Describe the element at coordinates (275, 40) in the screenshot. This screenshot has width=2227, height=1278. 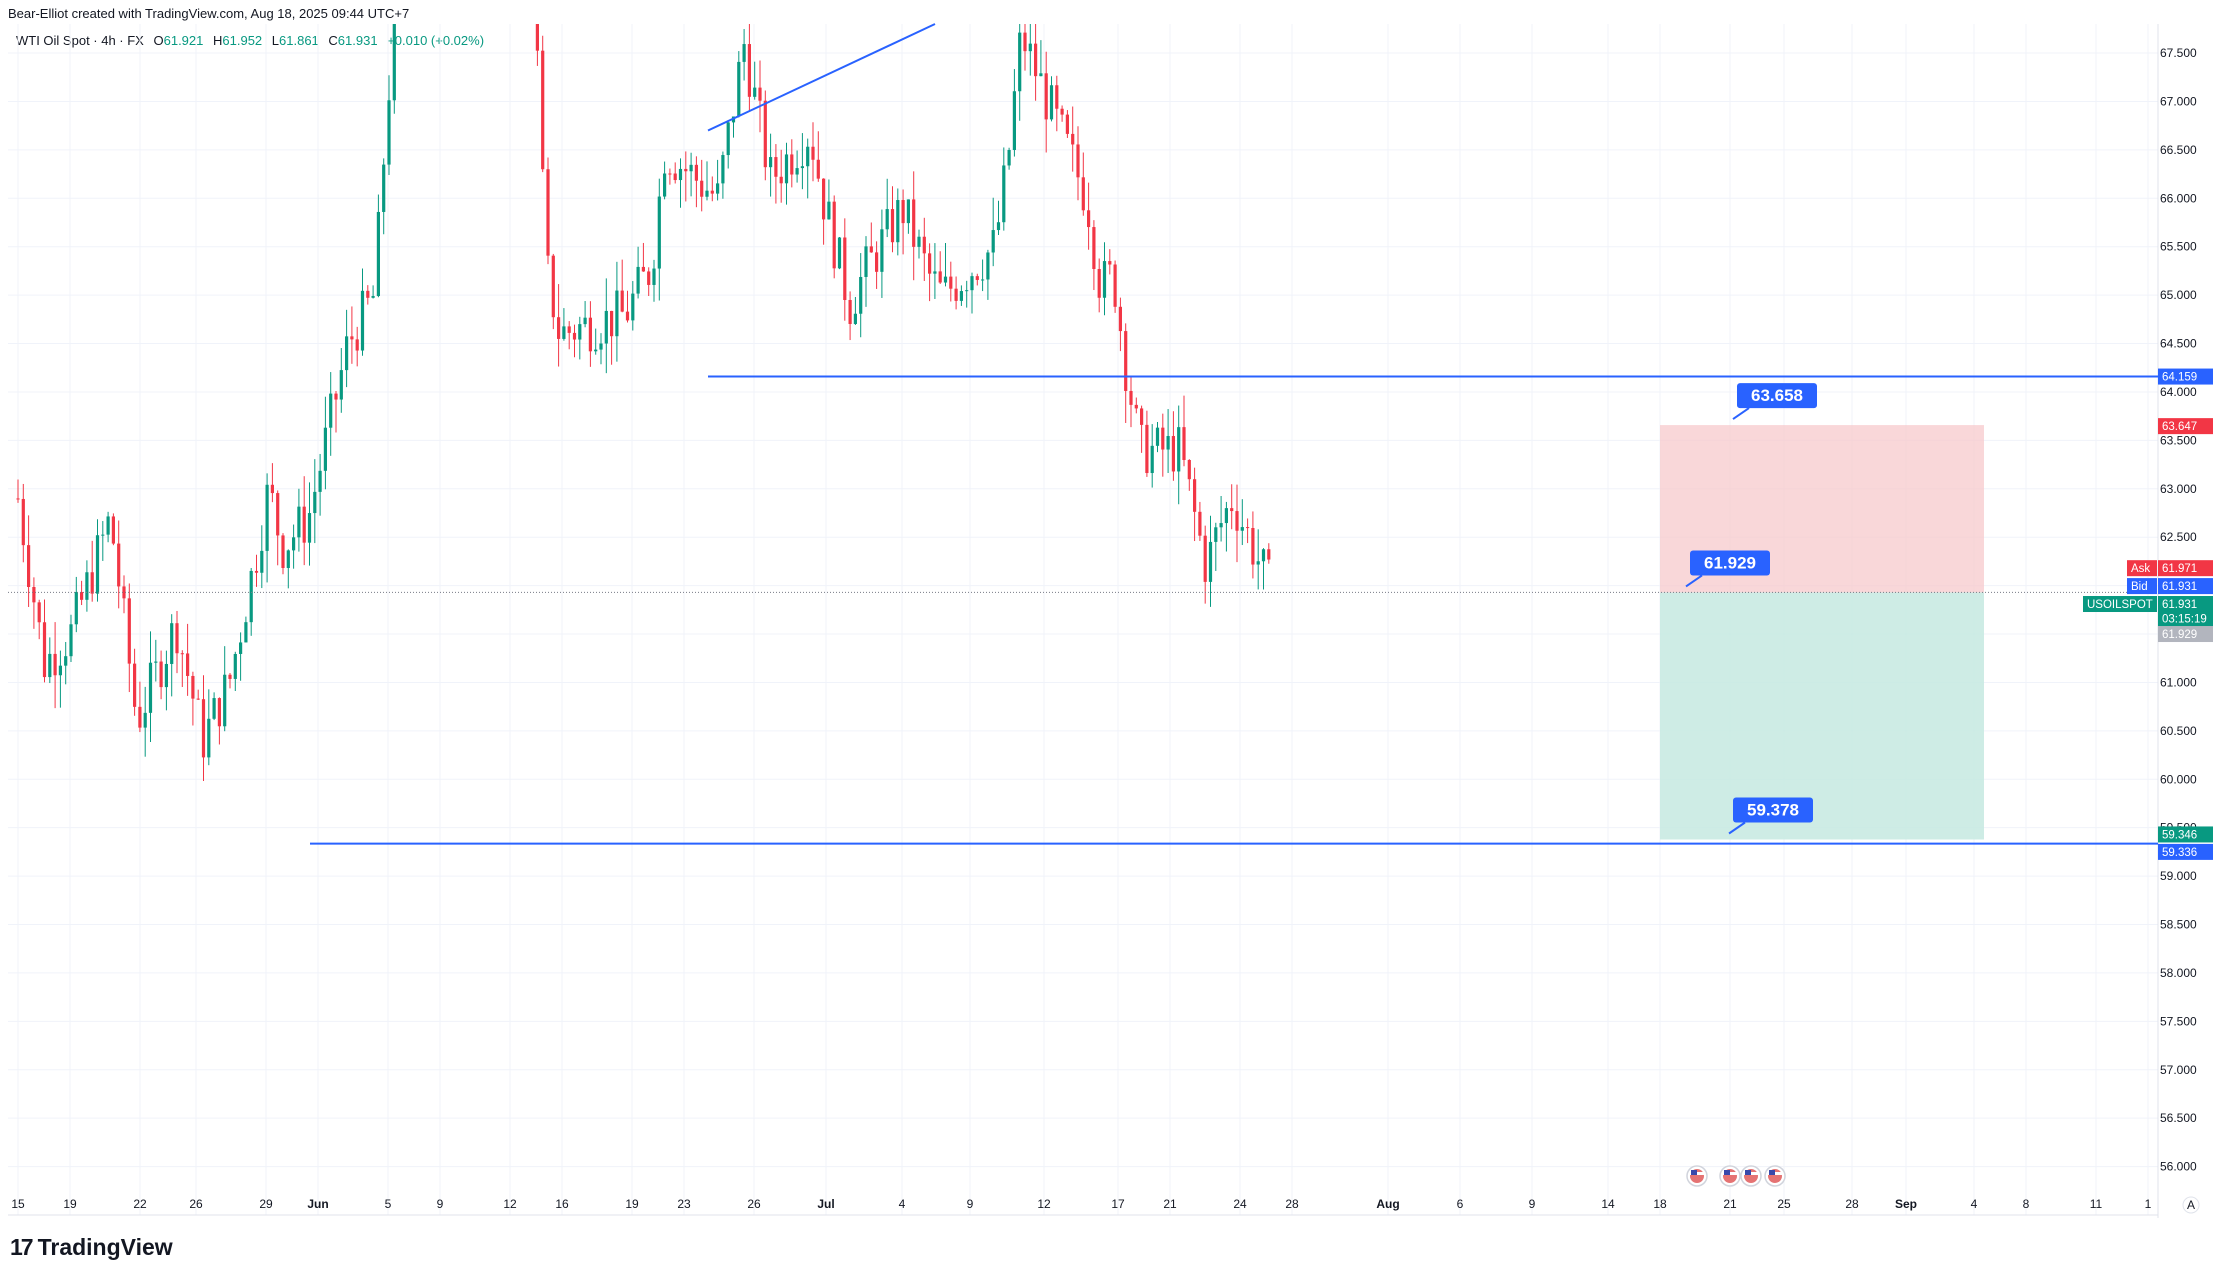
I see `low-label: L` at that location.